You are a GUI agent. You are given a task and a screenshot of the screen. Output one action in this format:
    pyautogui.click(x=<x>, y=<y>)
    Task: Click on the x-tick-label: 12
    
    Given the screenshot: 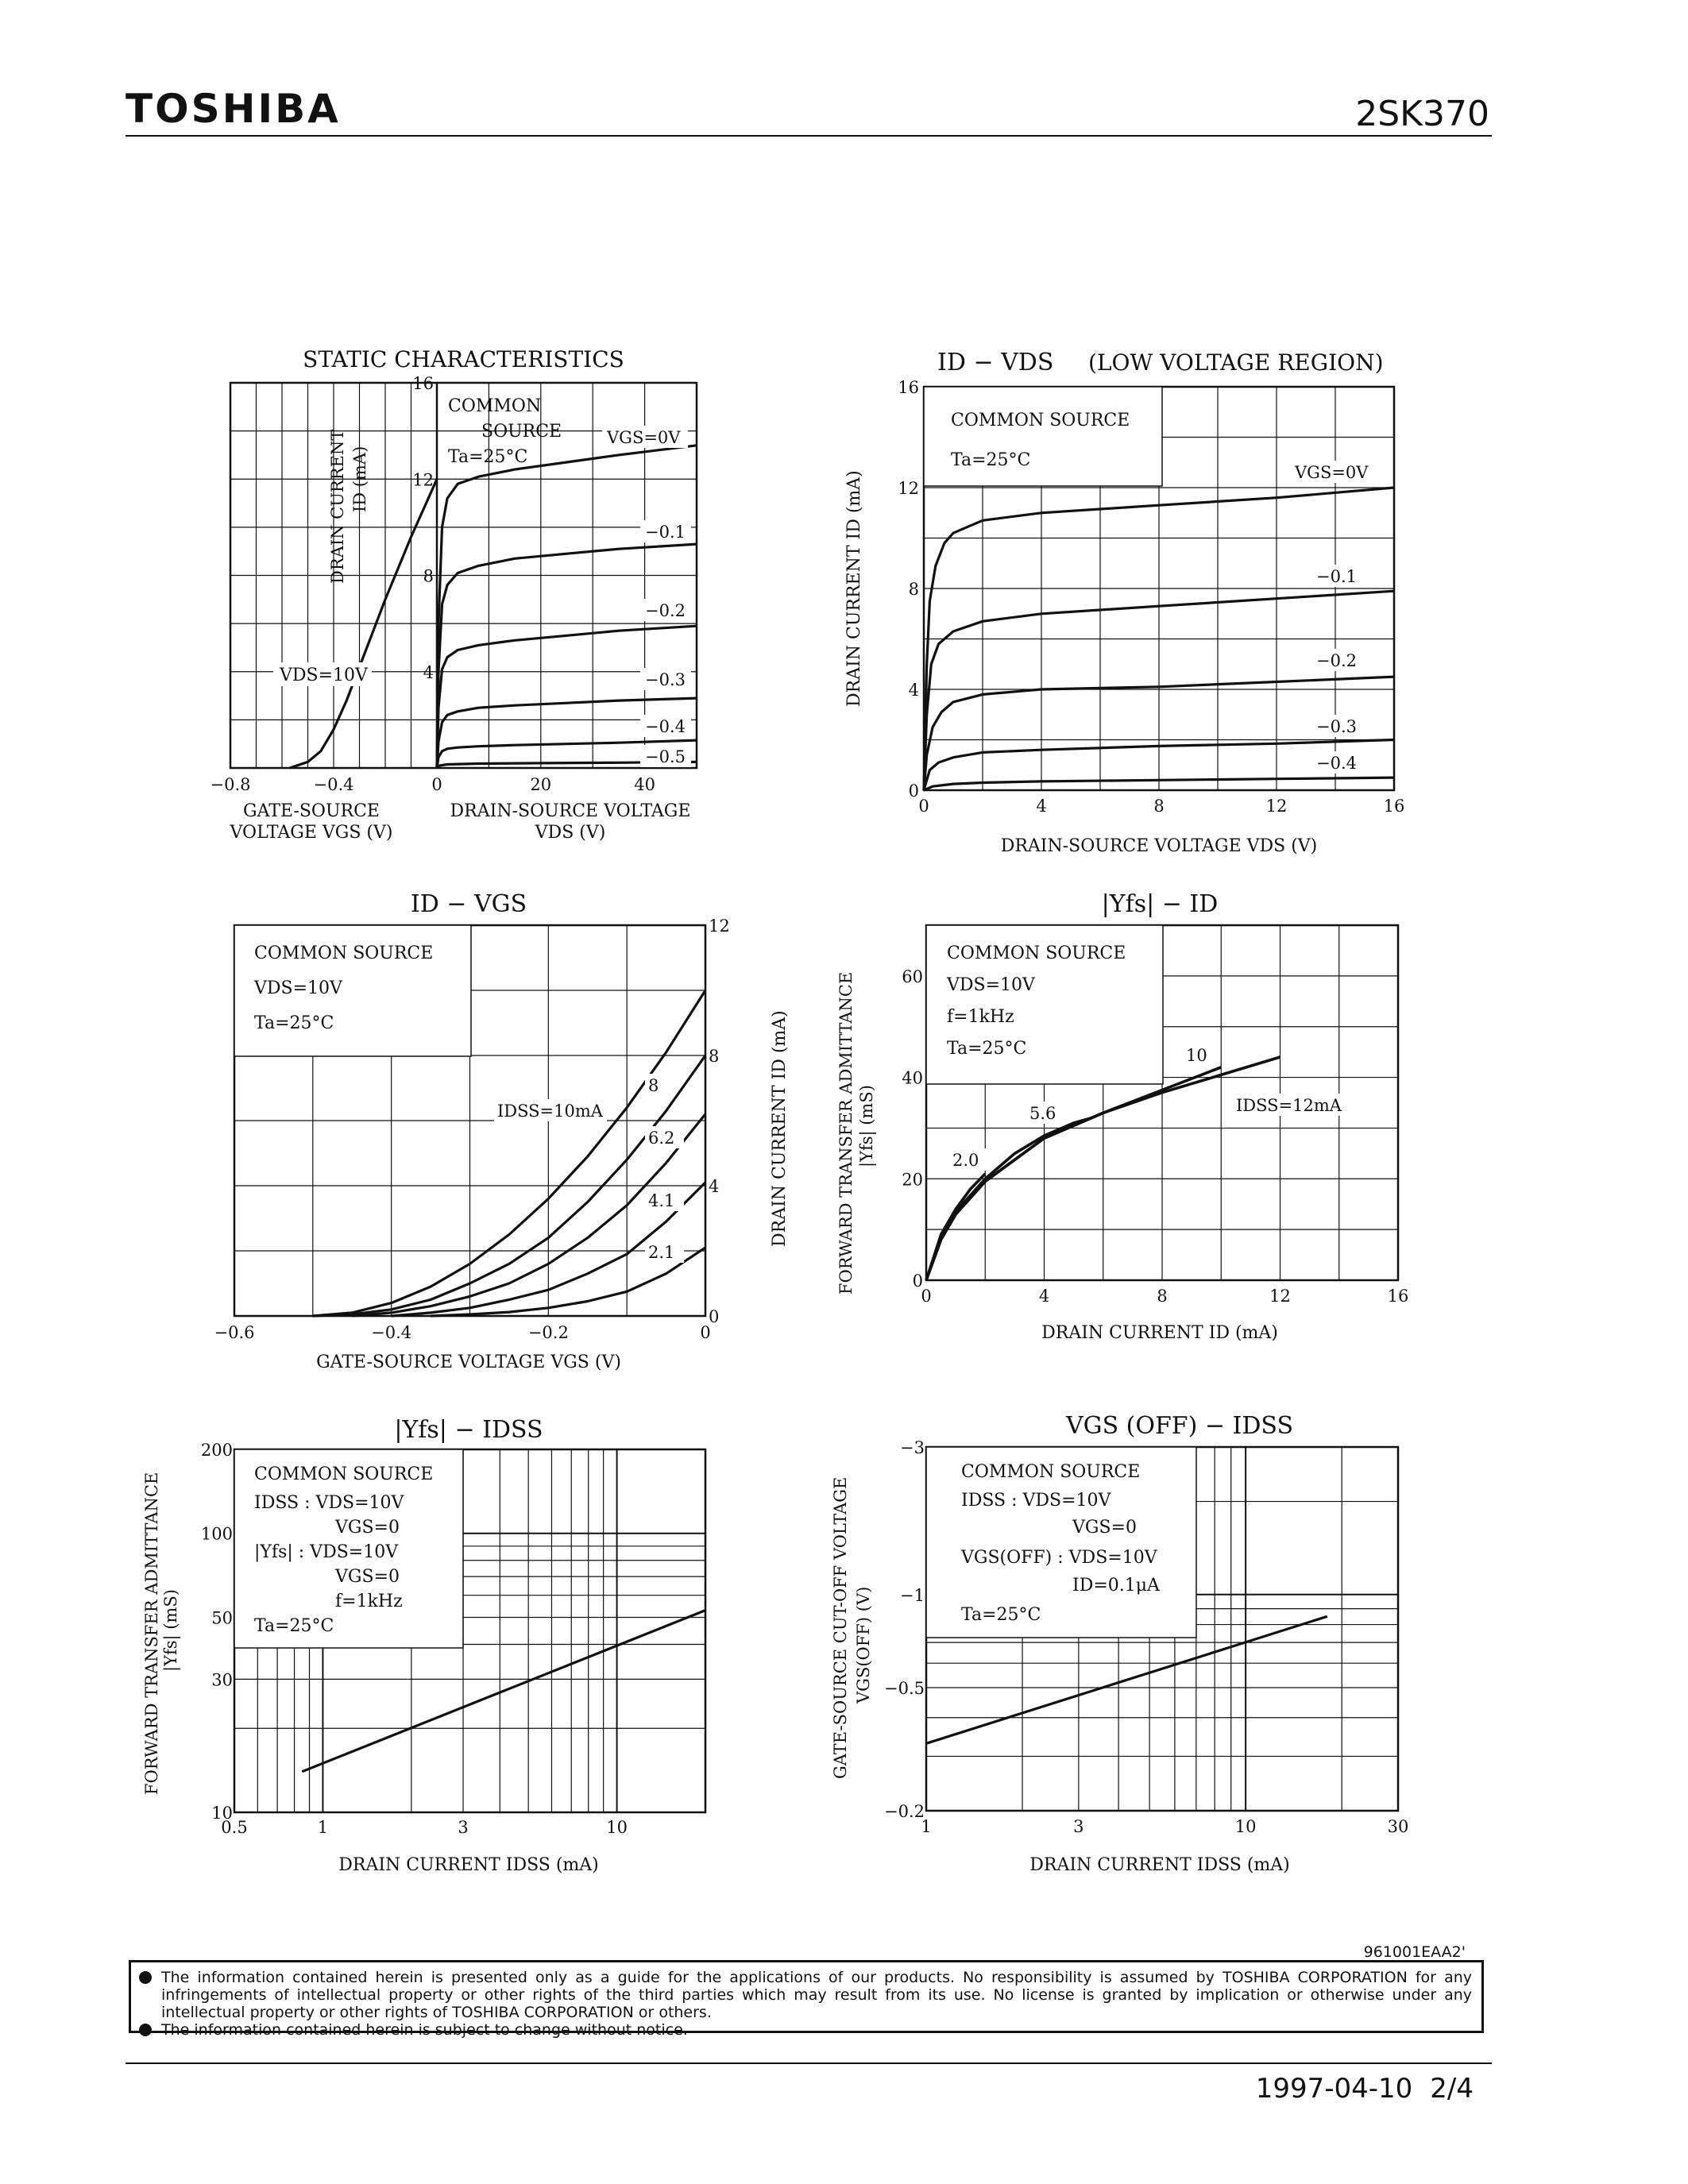 What is the action you would take?
    pyautogui.click(x=1280, y=1296)
    